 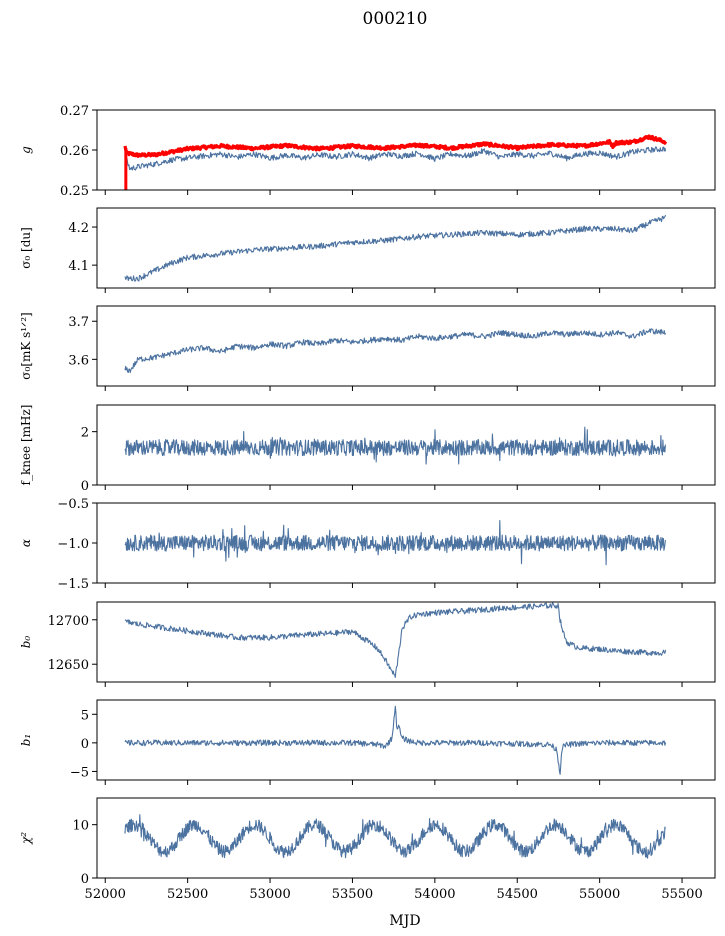 What do you see at coordinates (26, 150) in the screenshot?
I see `y-axis-label-g: g` at bounding box center [26, 150].